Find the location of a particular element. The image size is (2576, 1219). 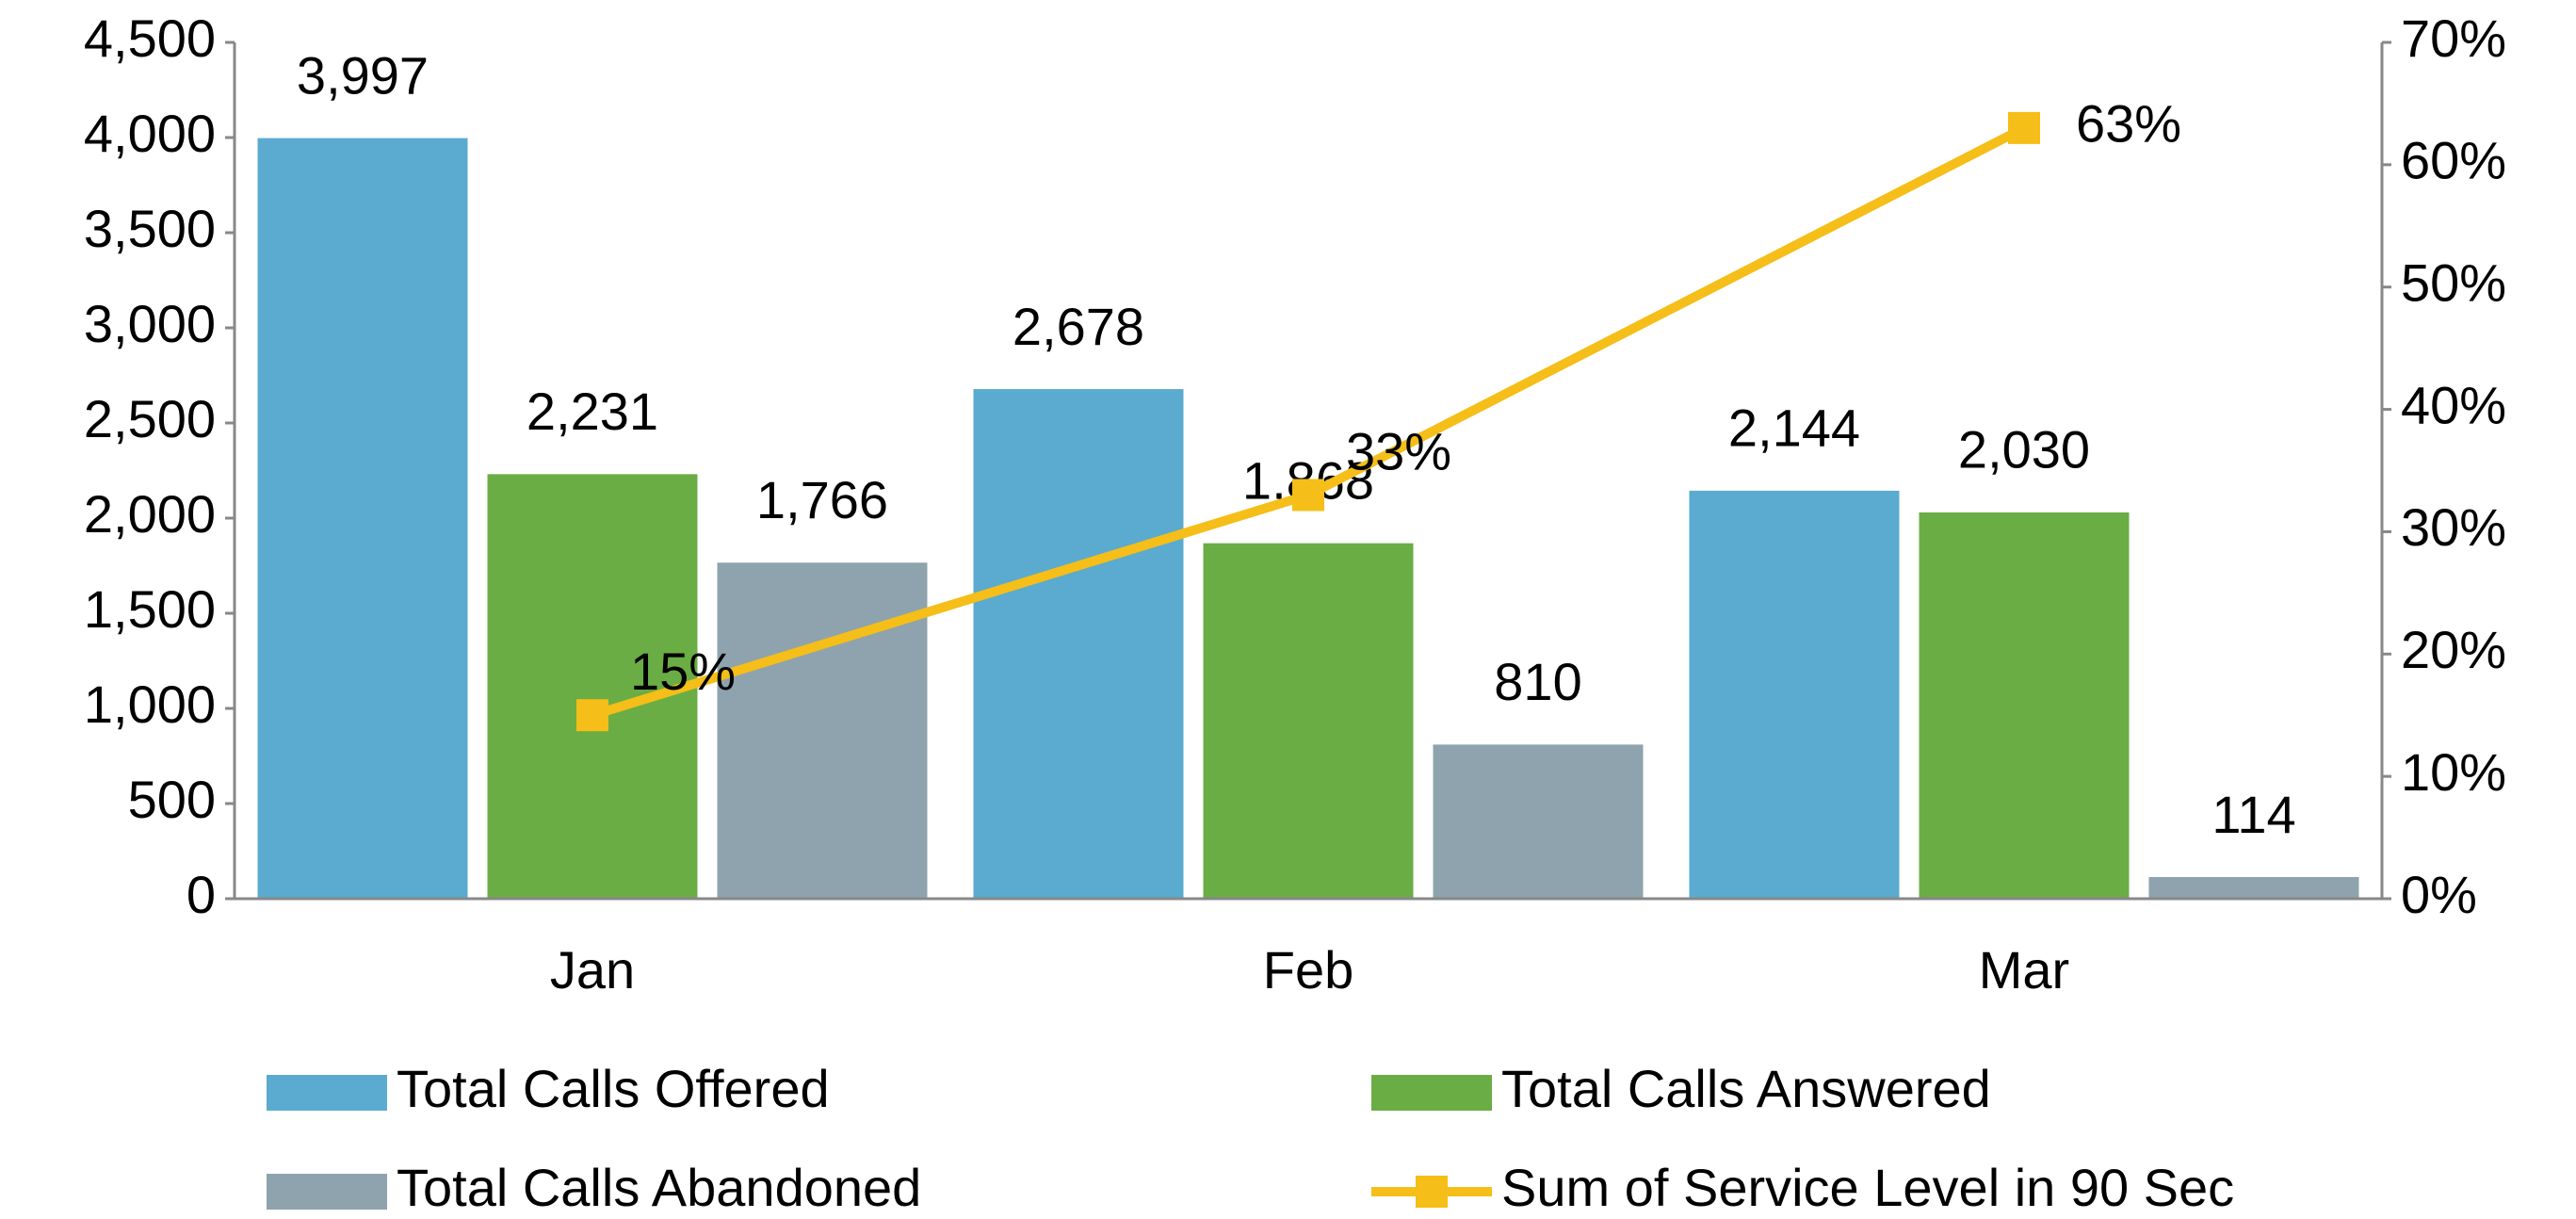

line-label: 63% is located at coordinates (2128, 124).